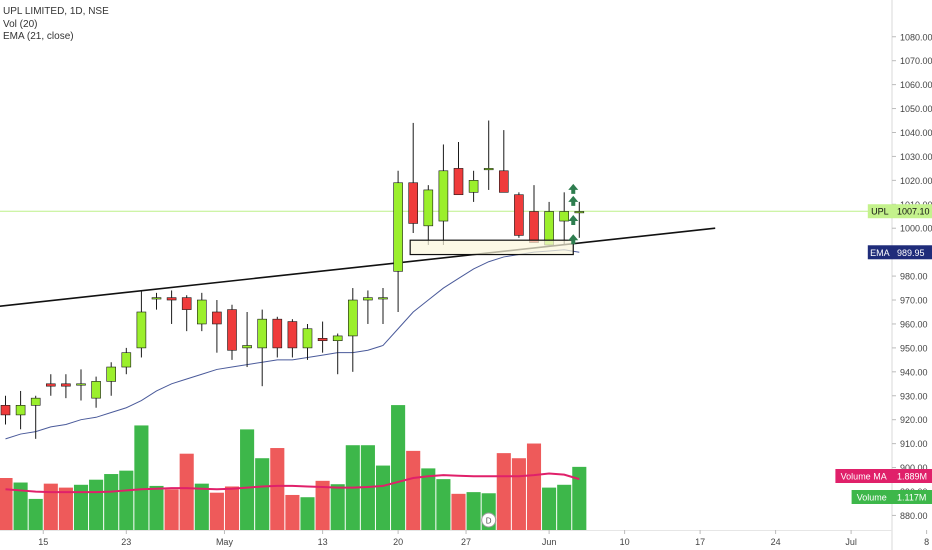 The image size is (932, 550). What do you see at coordinates (56, 11) in the screenshot?
I see `legend-title: UPL LIMITED, 1D, NSE` at bounding box center [56, 11].